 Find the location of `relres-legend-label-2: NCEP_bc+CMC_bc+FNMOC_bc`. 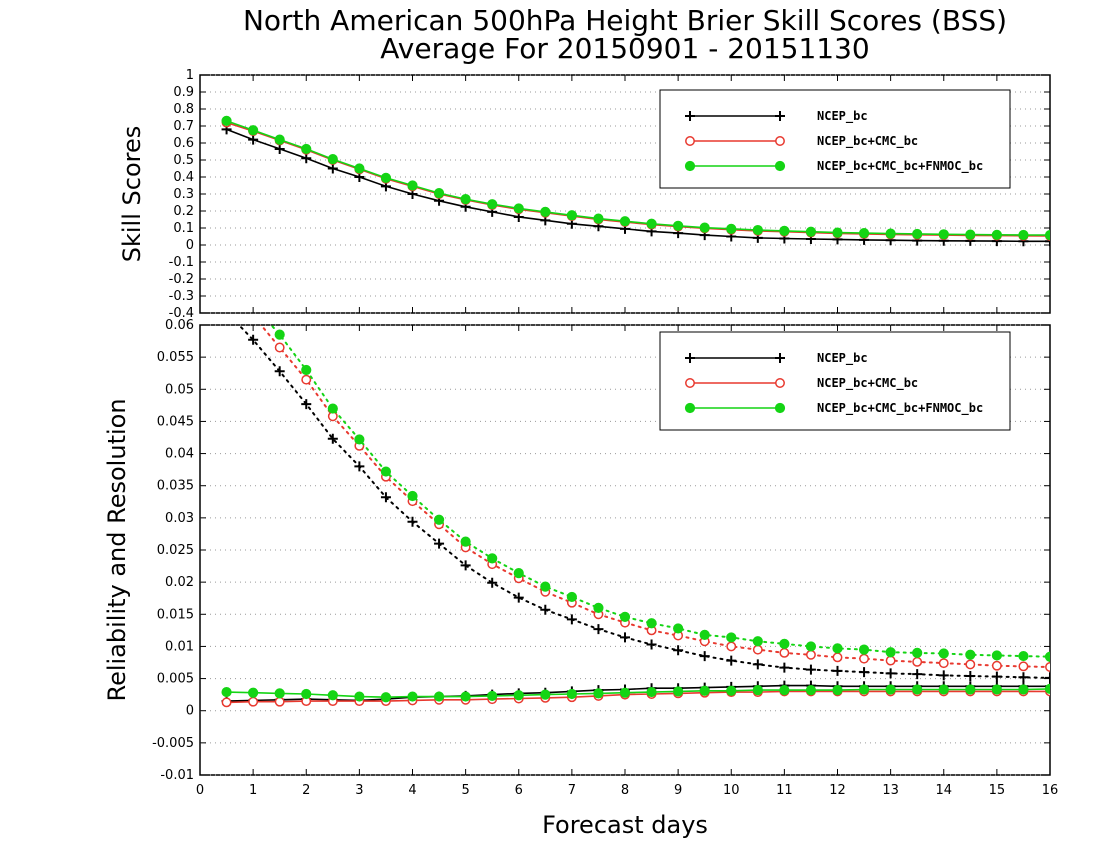

relres-legend-label-2: NCEP_bc+CMC_bc+FNMOC_bc is located at coordinates (900, 408).